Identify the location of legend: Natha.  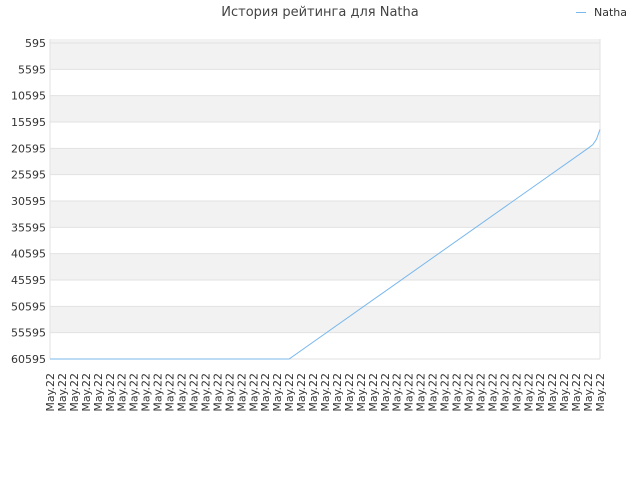
(601, 12).